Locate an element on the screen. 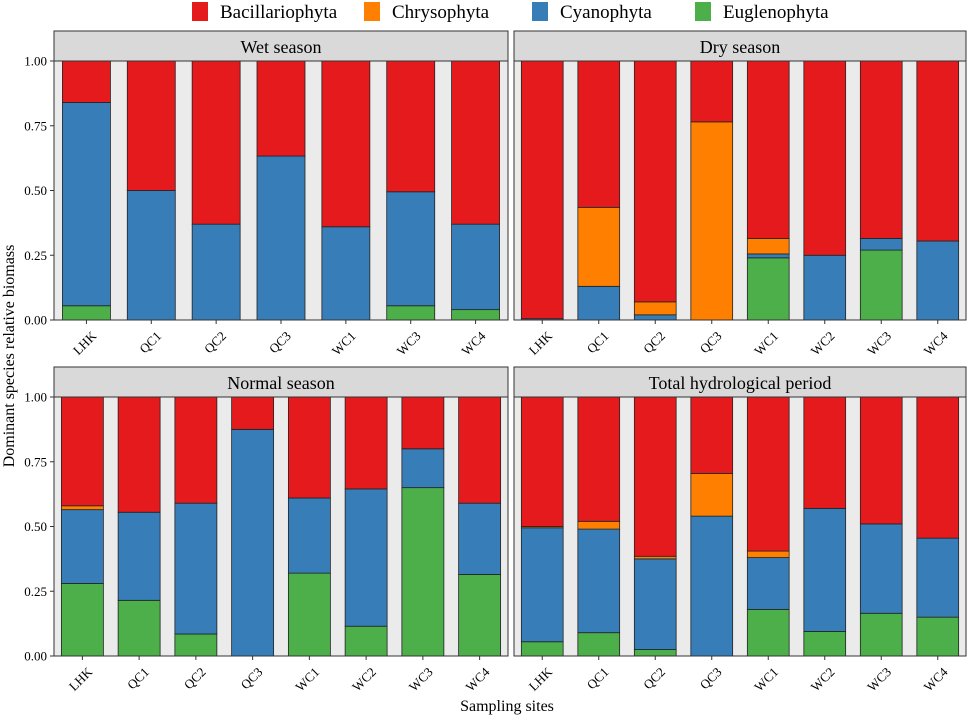  bar-wet-season-qc3-cyanophyta is located at coordinates (281, 238).